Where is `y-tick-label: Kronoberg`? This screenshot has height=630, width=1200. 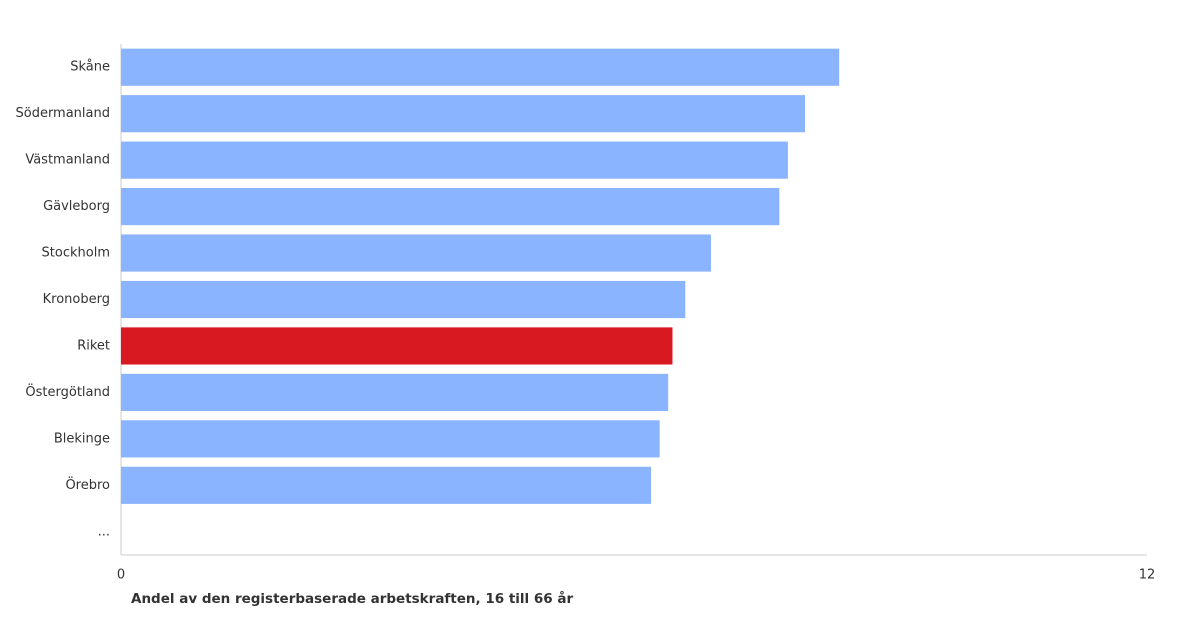 y-tick-label: Kronoberg is located at coordinates (76, 299).